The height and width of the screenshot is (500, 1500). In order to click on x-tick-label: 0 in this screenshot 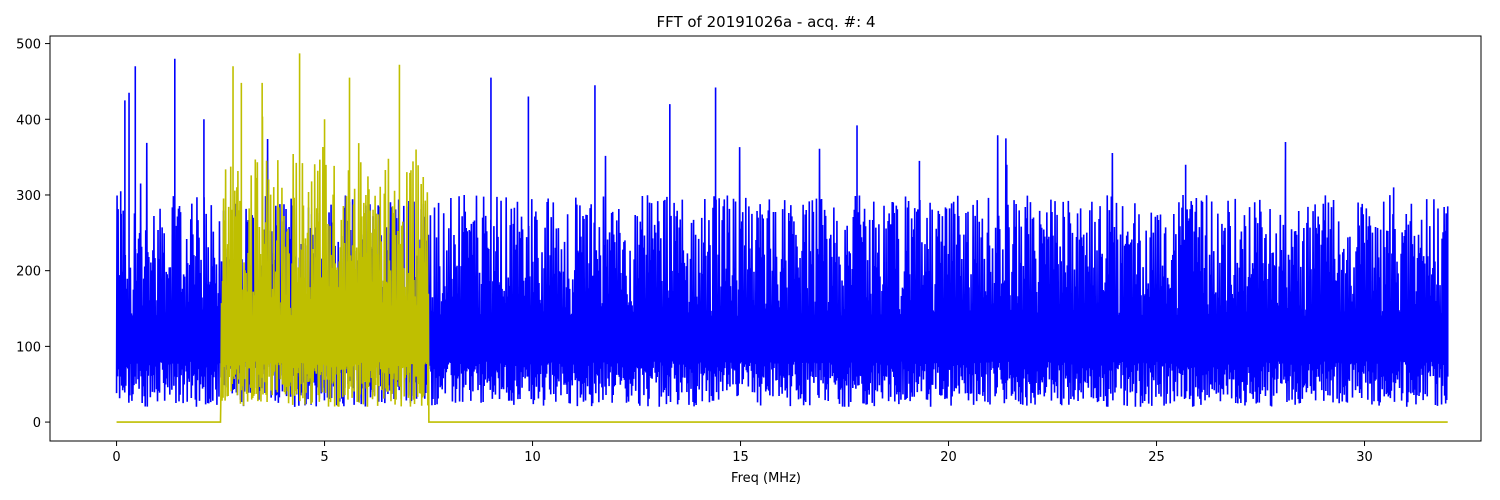, I will do `click(116, 457)`.